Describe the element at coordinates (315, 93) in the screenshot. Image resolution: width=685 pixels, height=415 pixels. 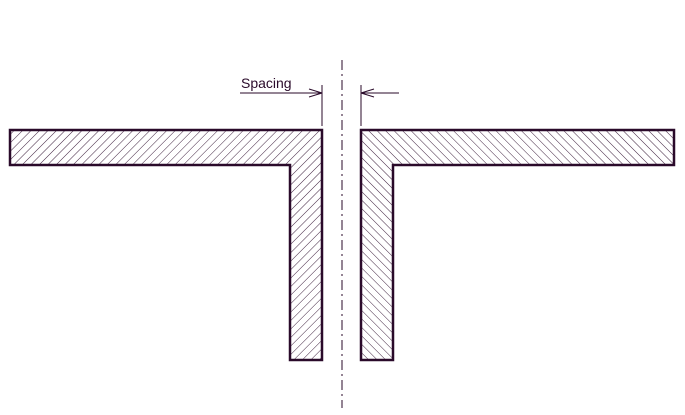
I see `left-arrowhead` at that location.